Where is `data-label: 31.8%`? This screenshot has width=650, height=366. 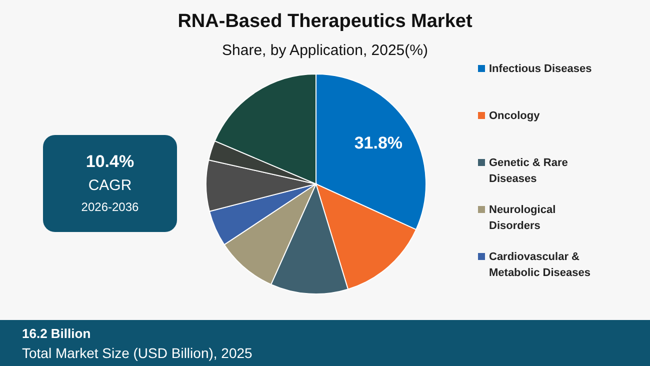 data-label: 31.8% is located at coordinates (378, 142).